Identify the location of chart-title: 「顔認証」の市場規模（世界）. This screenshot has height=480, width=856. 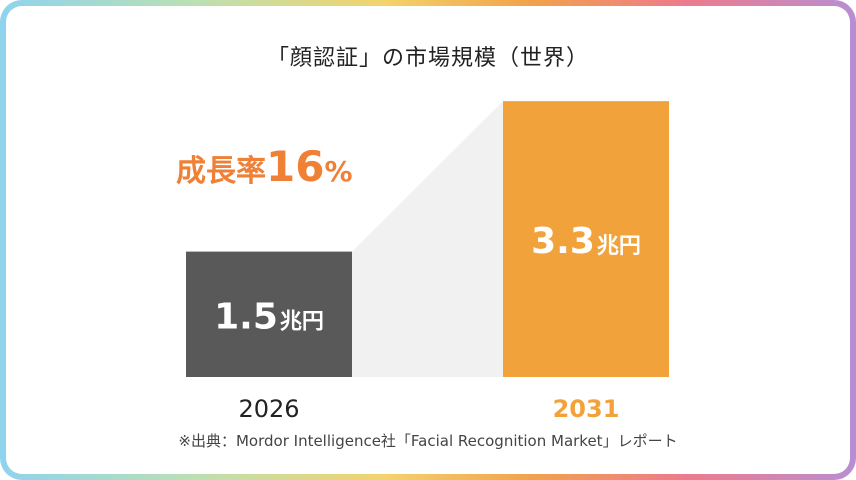
(427, 58).